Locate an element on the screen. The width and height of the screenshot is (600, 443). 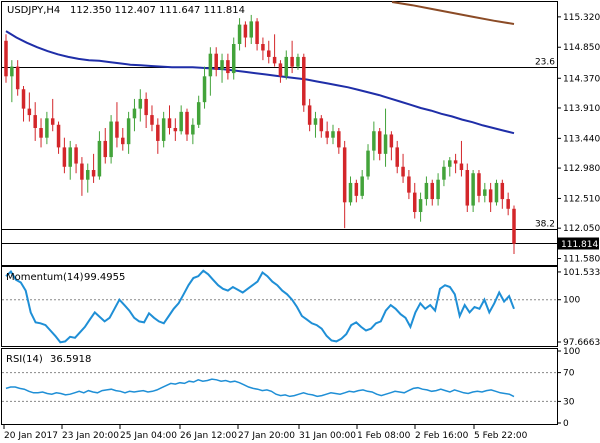
time-tick-label: 26 Jan 12:00 is located at coordinates (208, 436).